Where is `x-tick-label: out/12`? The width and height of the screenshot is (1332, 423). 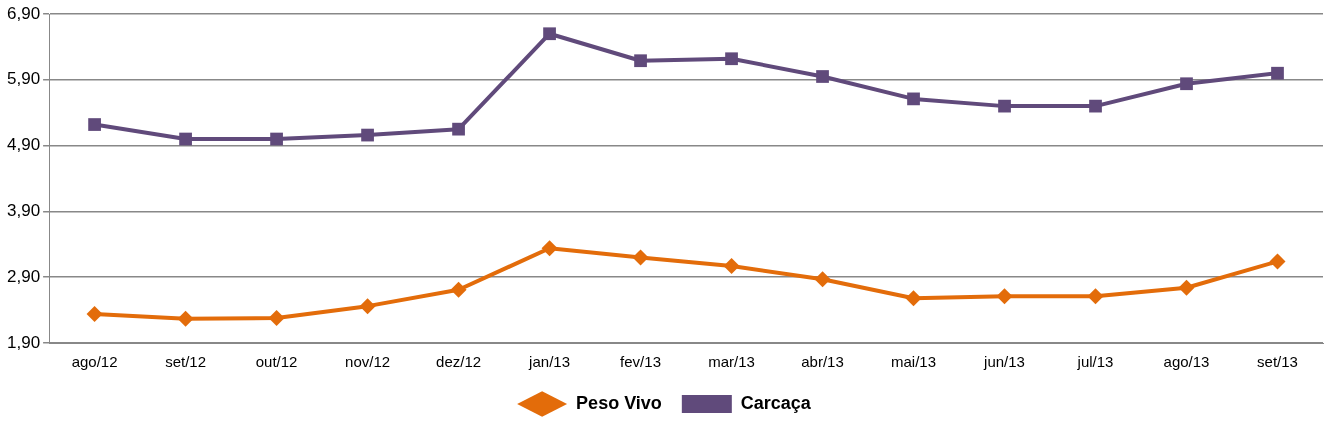
x-tick-label: out/12 is located at coordinates (276, 362).